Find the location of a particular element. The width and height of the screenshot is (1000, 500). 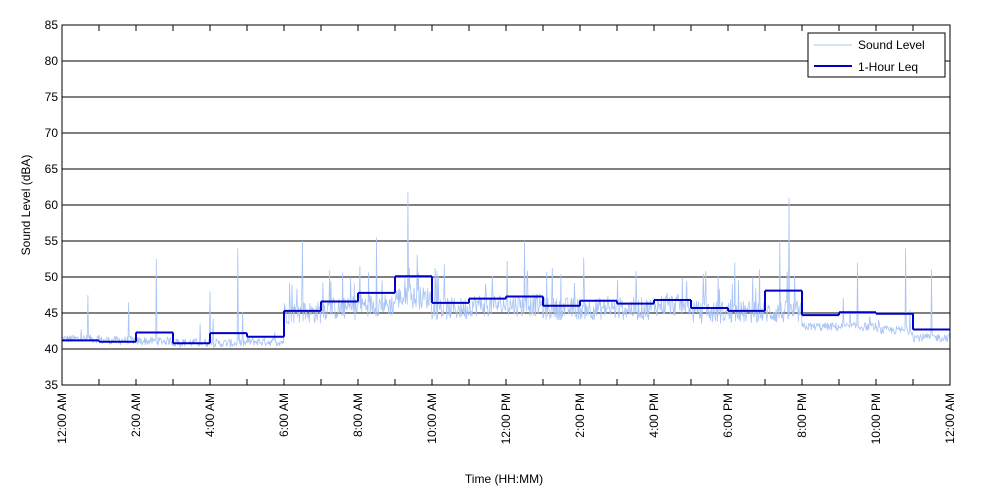

x-tick-label-12: 12:00 PM is located at coordinates (506, 418).